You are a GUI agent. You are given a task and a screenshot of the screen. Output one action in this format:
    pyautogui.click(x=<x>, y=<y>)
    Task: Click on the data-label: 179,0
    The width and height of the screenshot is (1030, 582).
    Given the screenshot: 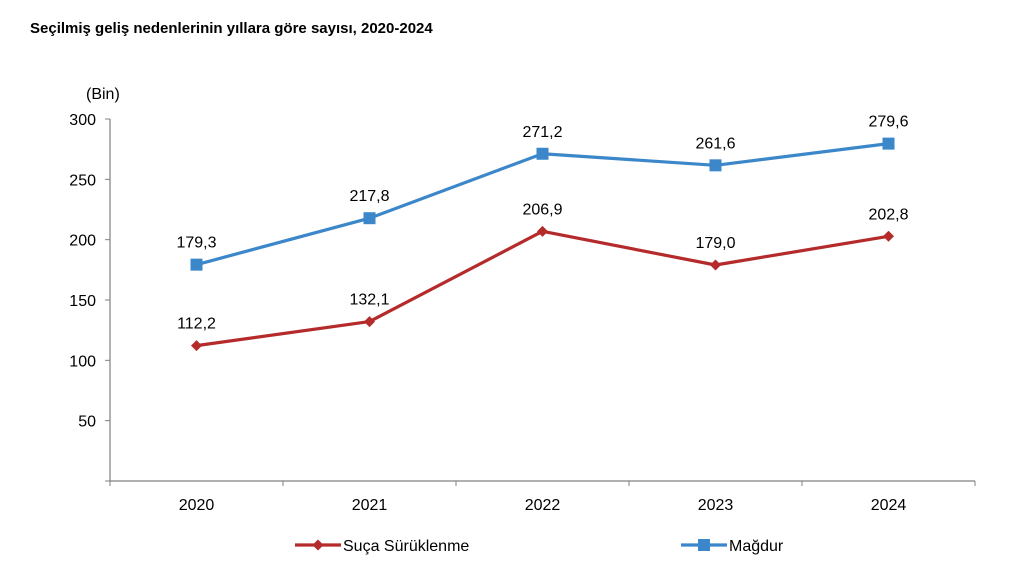 What is the action you would take?
    pyautogui.click(x=715, y=243)
    